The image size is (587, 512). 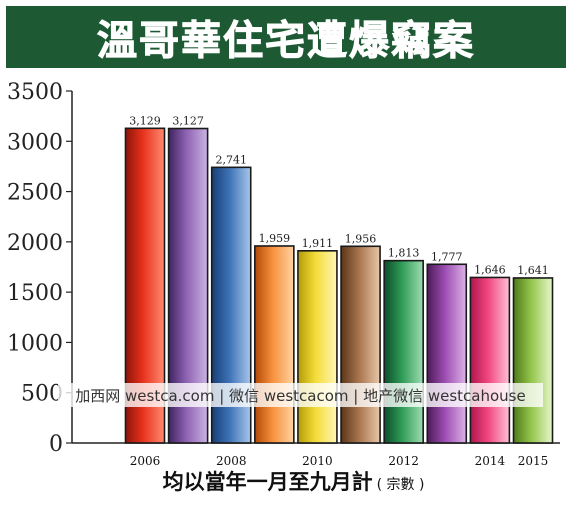 I want to click on y-tick-label: 500, so click(x=42, y=394).